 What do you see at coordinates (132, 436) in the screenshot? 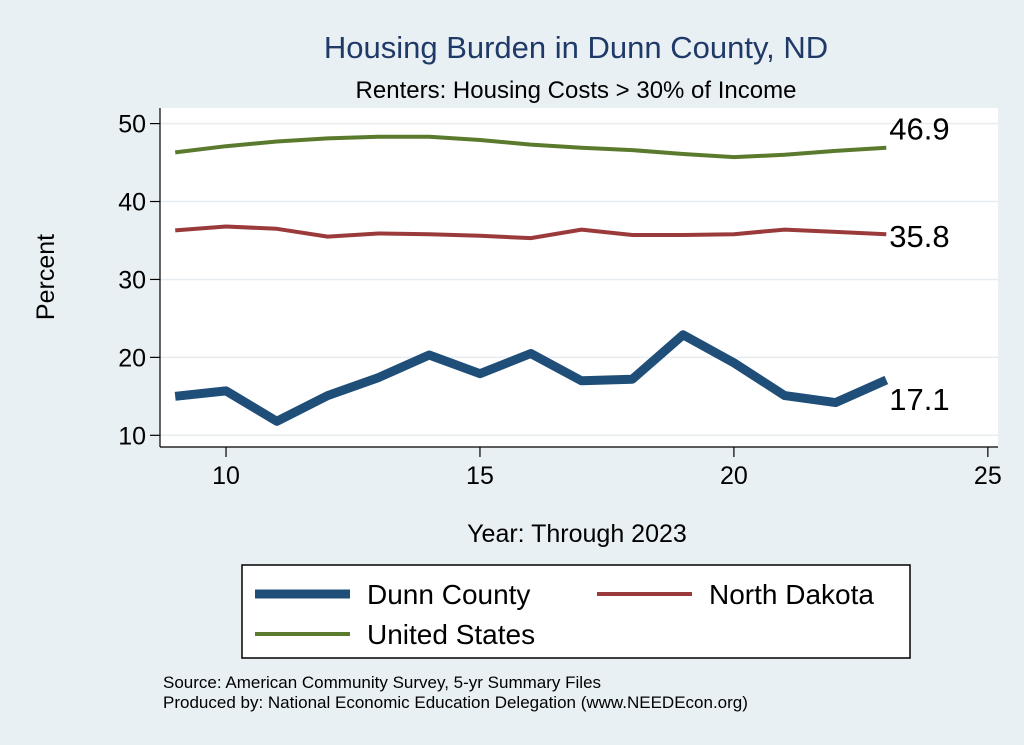
I see `y-tick-label: 10` at bounding box center [132, 436].